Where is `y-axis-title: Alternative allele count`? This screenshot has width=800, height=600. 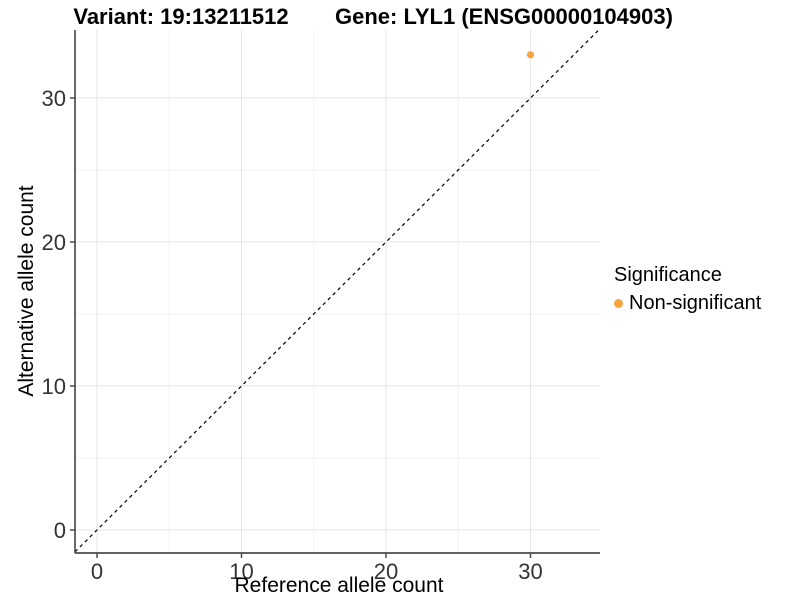
y-axis-title: Alternative allele count is located at coordinates (26, 291).